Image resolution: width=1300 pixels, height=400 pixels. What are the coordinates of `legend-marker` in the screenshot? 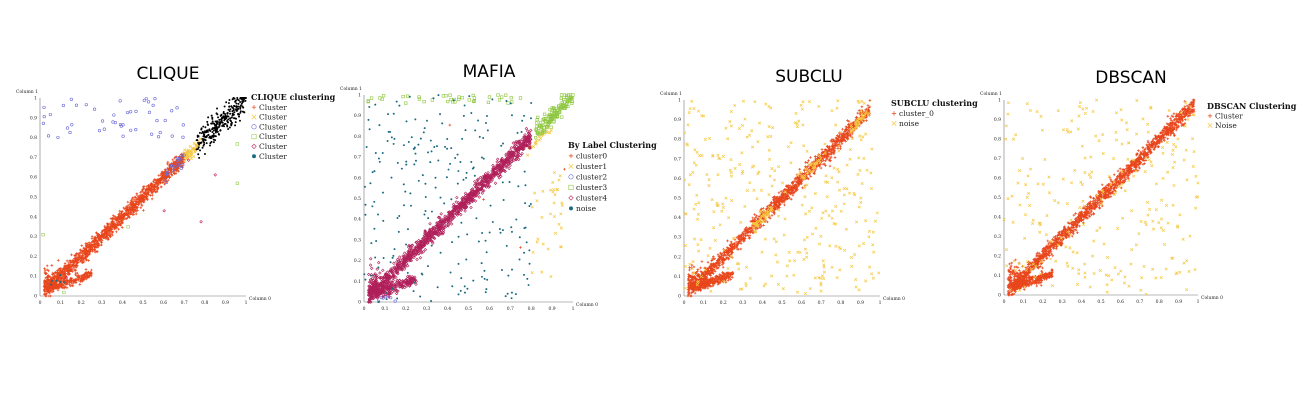 It's located at (571, 198).